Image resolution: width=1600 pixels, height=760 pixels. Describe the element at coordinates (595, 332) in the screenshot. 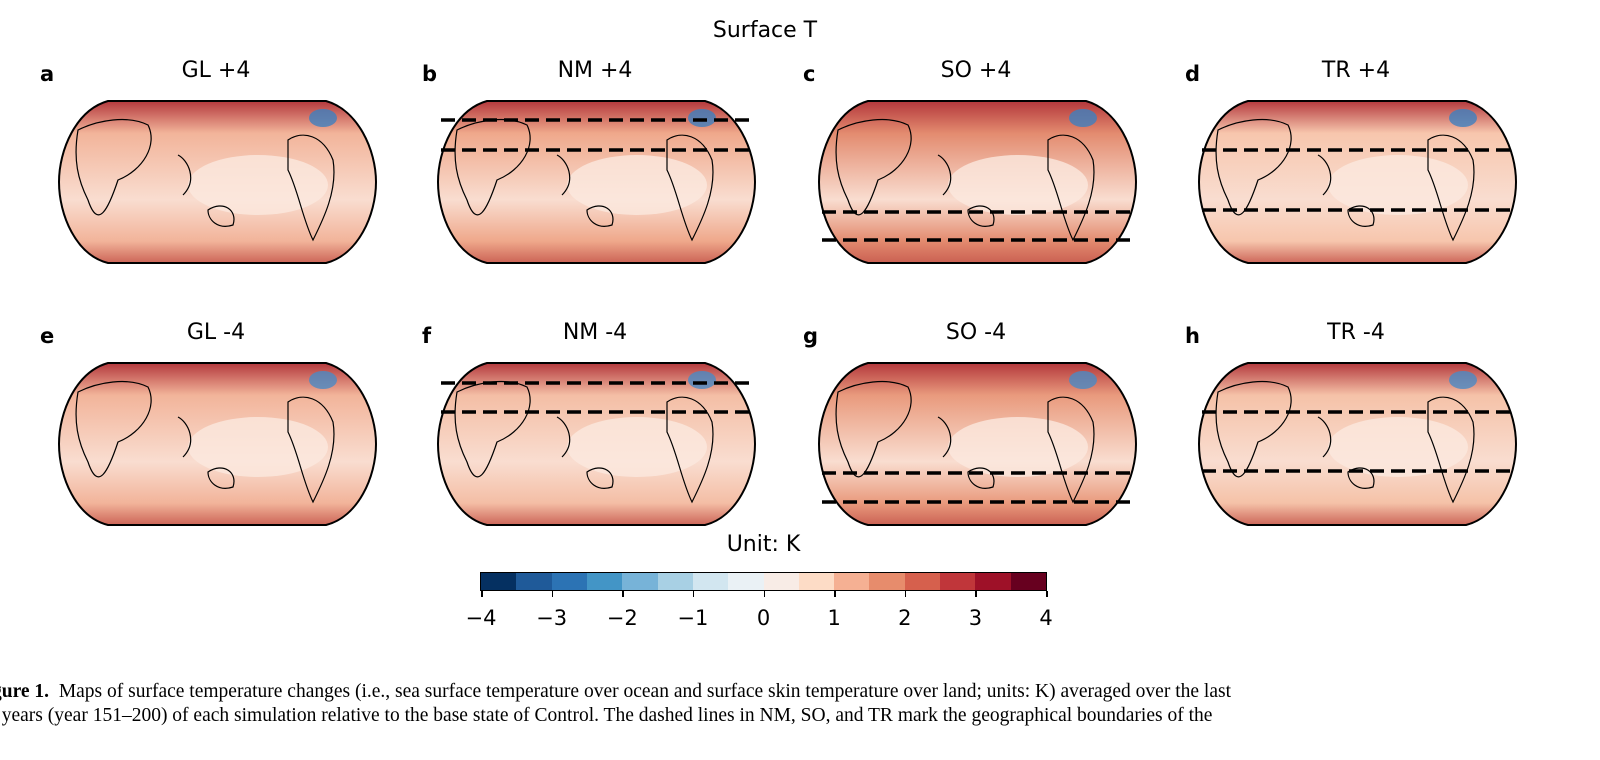

I see `panel-title: NM -4` at that location.